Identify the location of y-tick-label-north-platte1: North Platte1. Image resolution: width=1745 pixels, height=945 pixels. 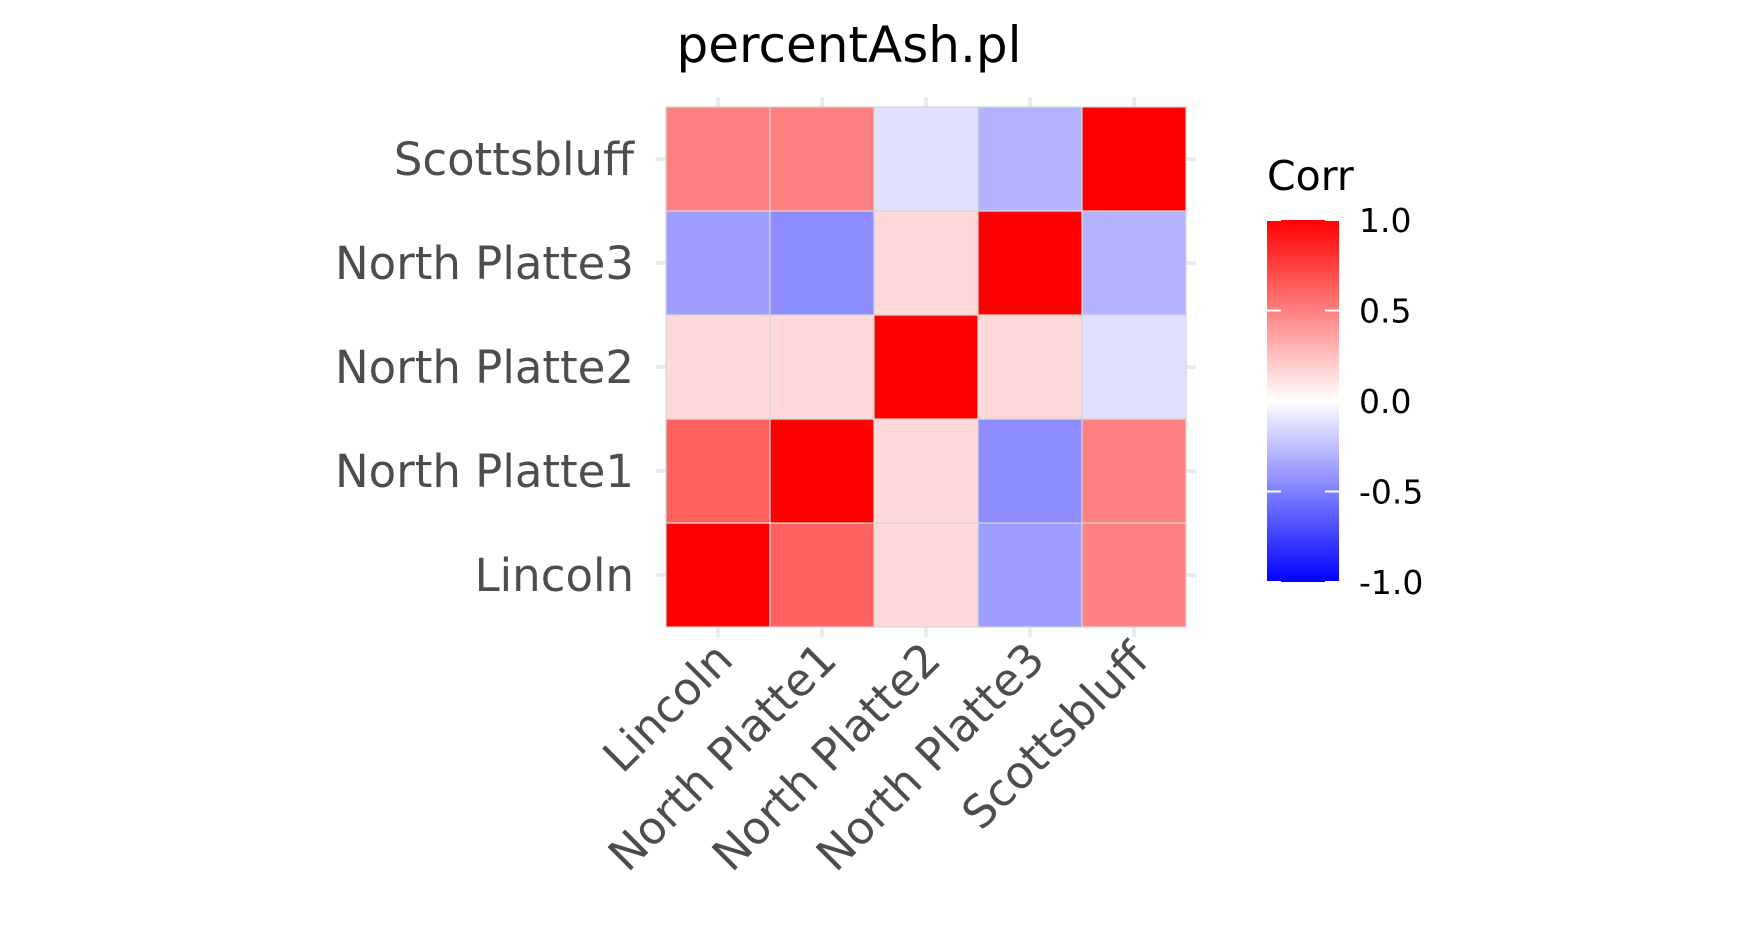
(484, 471).